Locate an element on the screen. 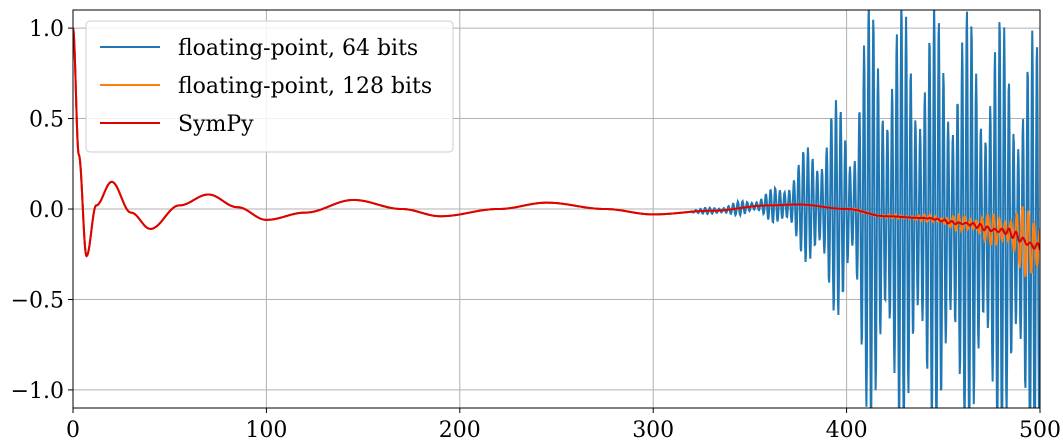 Image resolution: width=1063 pixels, height=442 pixels. y-tick-label: −1.0 is located at coordinates (37, 391).